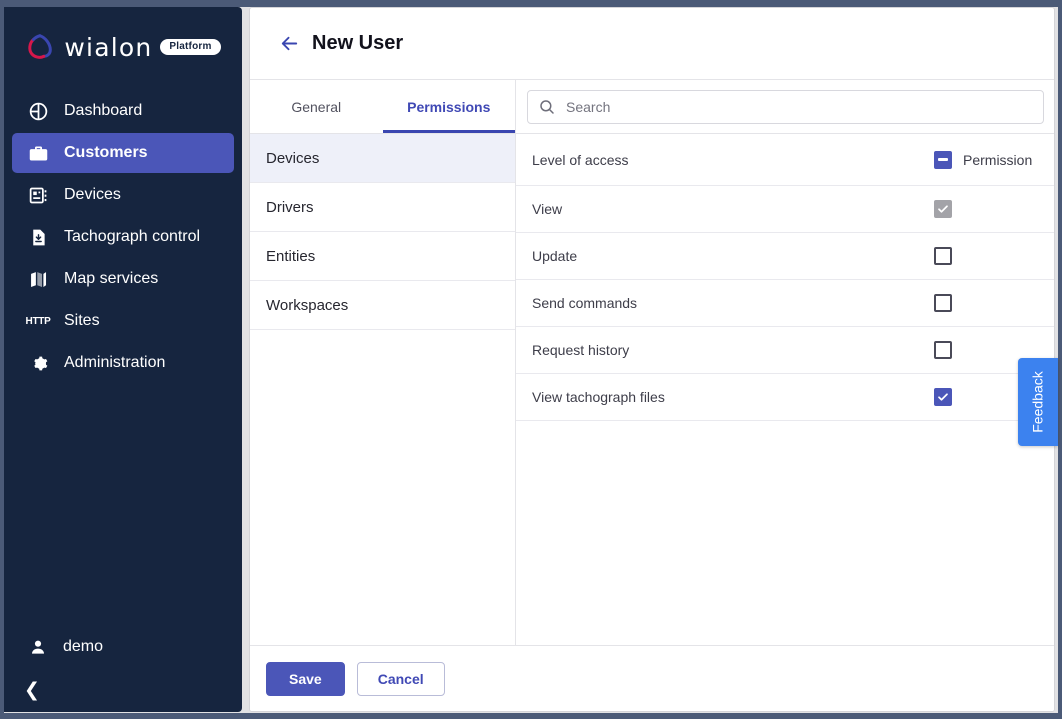 Image resolution: width=1062 pixels, height=719 pixels. I want to click on sidebar-item-label: Devices, so click(92, 194).